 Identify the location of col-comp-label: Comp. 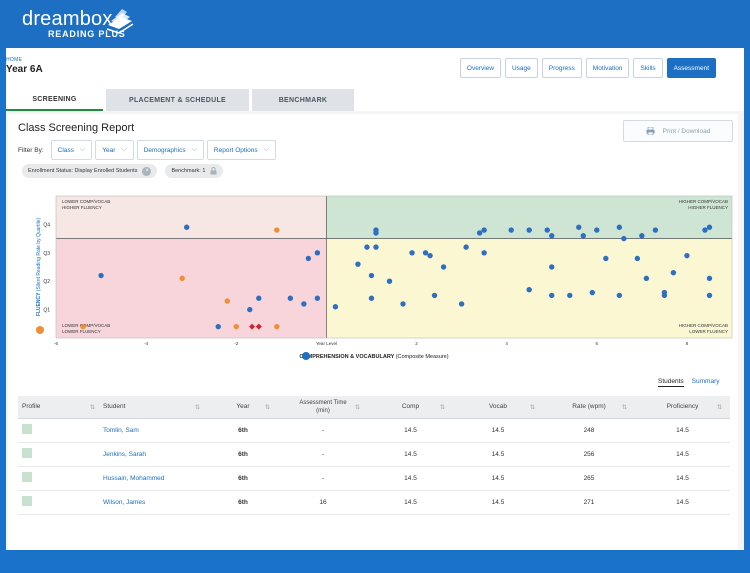
(410, 407).